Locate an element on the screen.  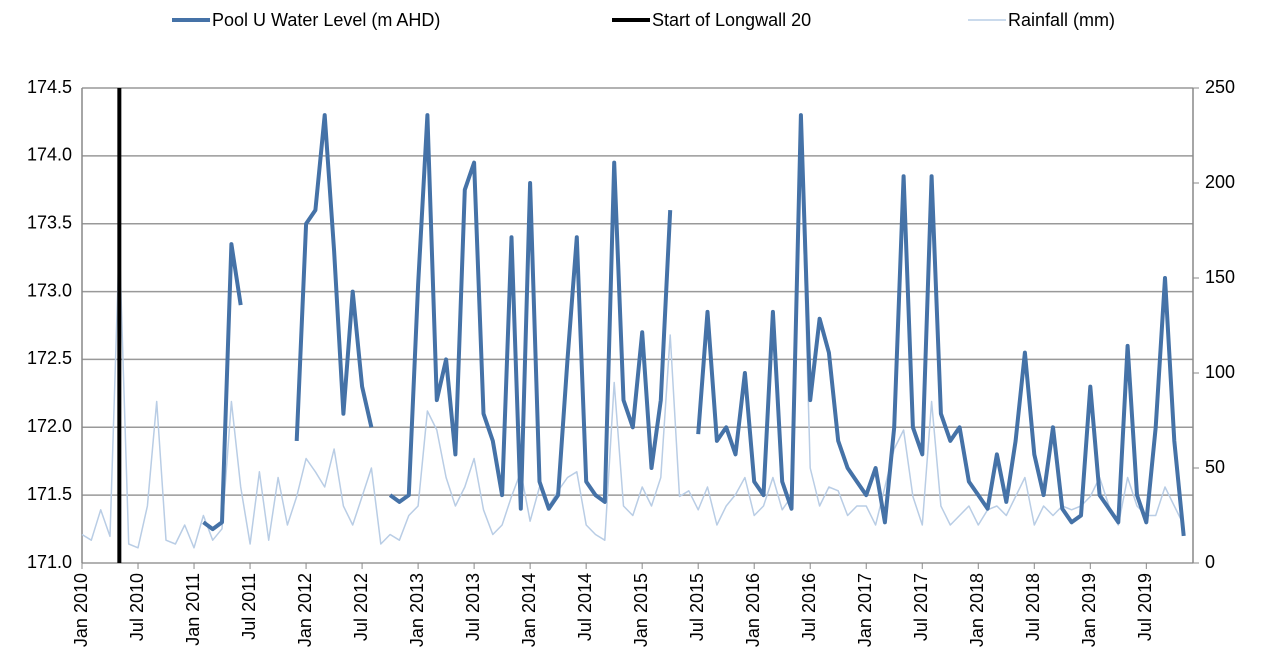
y2-tick-label: 100 is located at coordinates (1220, 372).